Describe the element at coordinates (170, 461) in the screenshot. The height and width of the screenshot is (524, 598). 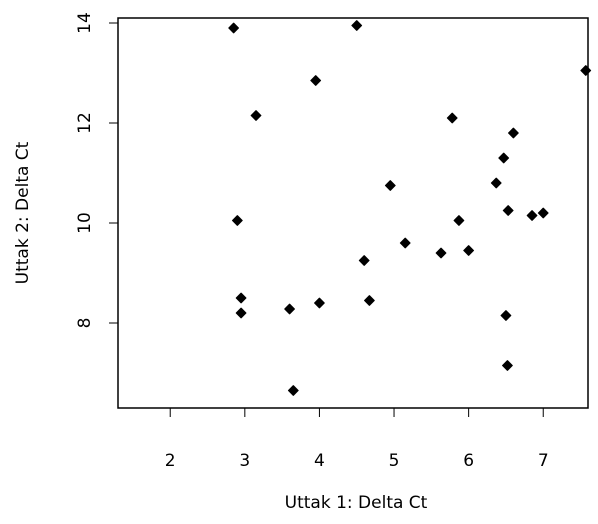
I see `x-tick-label: 2` at that location.